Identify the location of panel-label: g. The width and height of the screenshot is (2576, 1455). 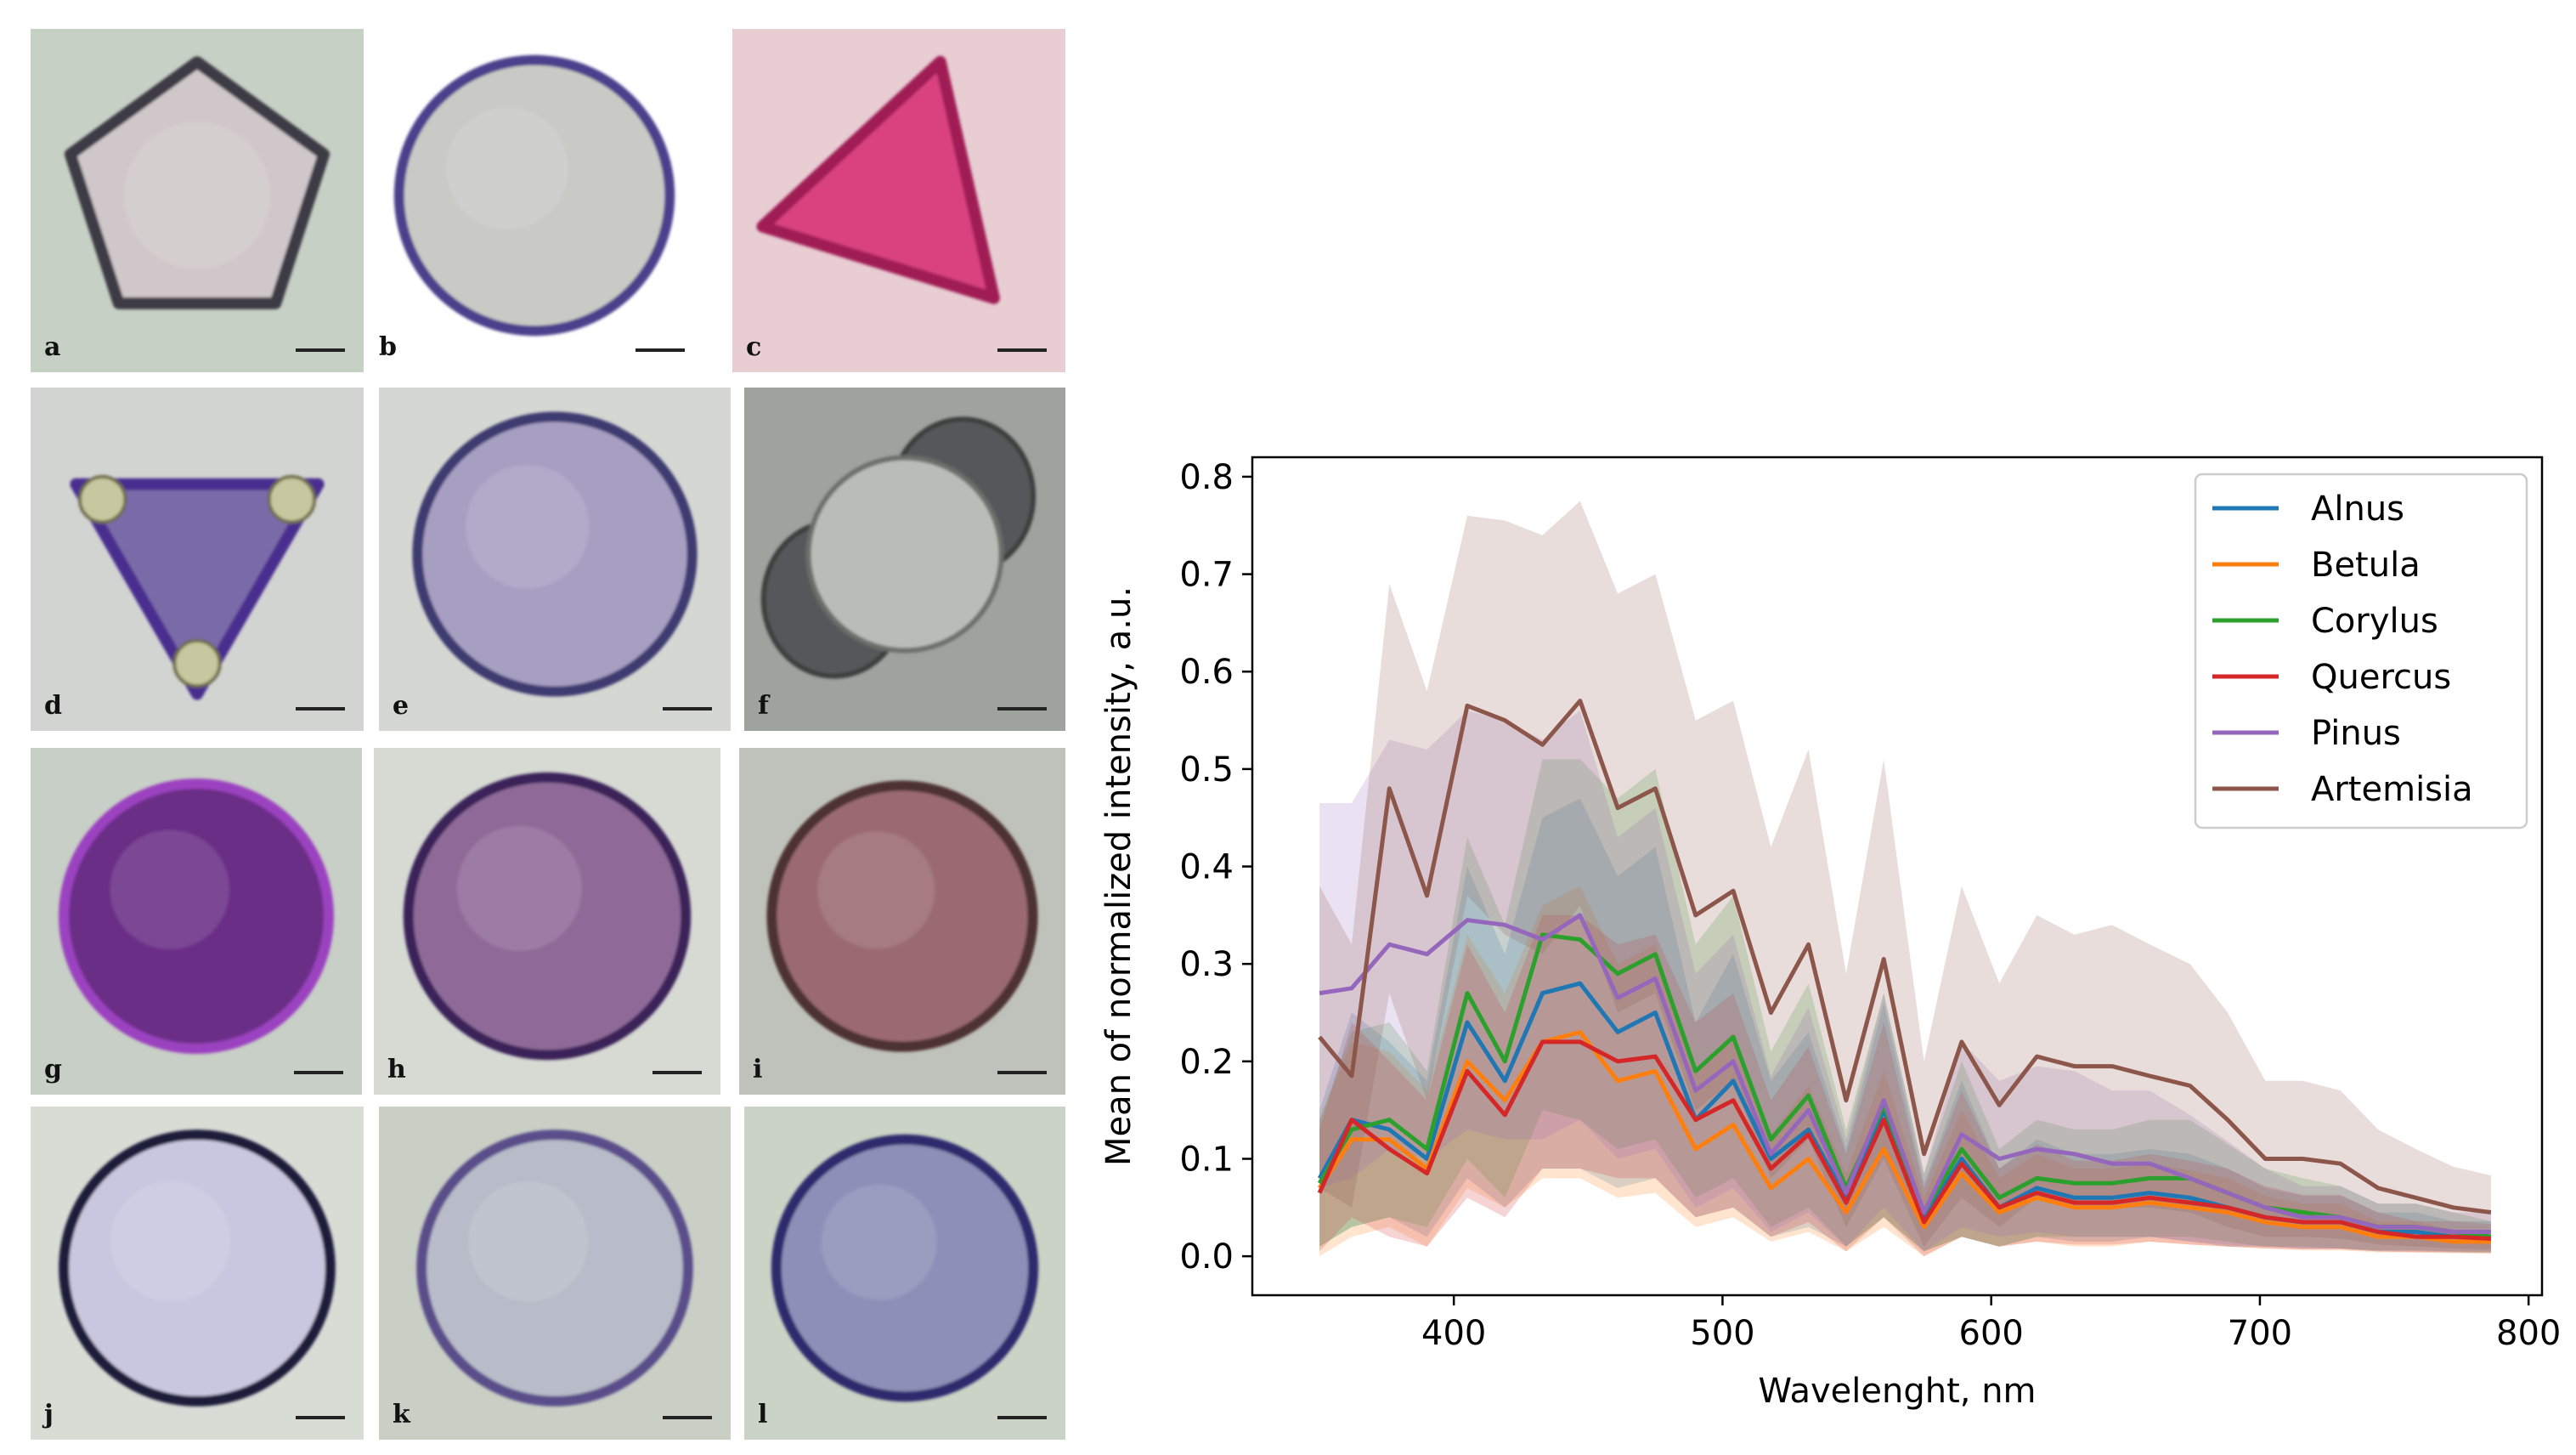
(53, 1069).